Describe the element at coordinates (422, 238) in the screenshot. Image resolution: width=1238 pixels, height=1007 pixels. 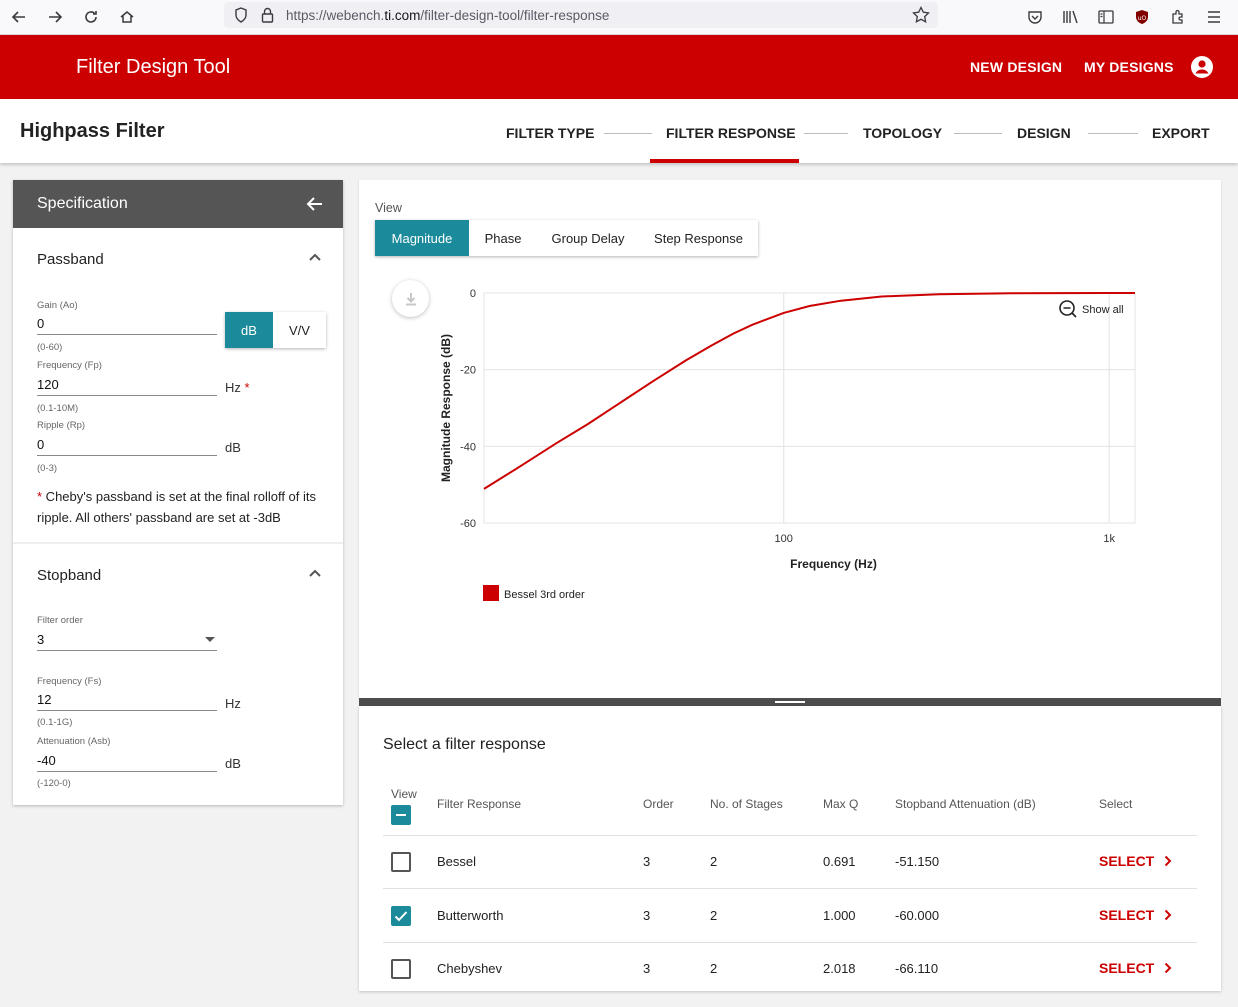
I see `tab-magnitude: Magnitude` at that location.